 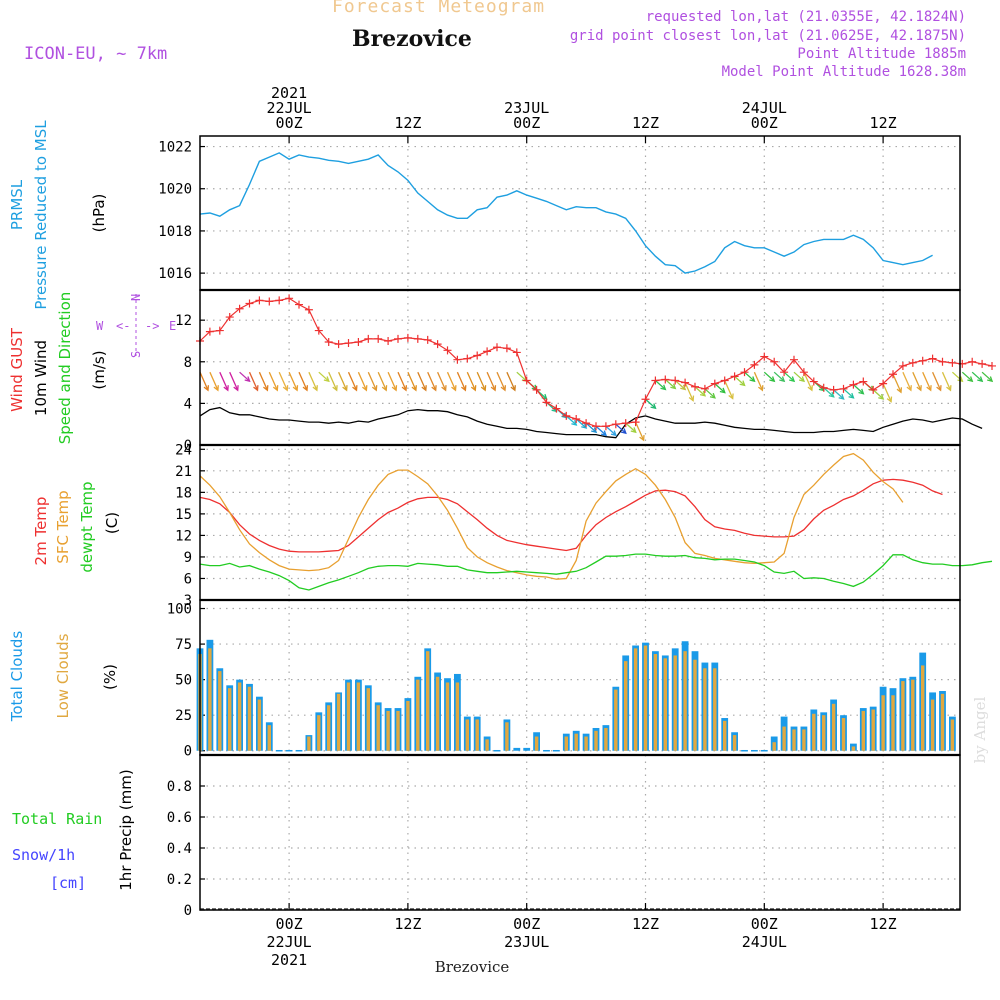 What do you see at coordinates (188, 752) in the screenshot?
I see `clouds-ytick-label: 0` at bounding box center [188, 752].